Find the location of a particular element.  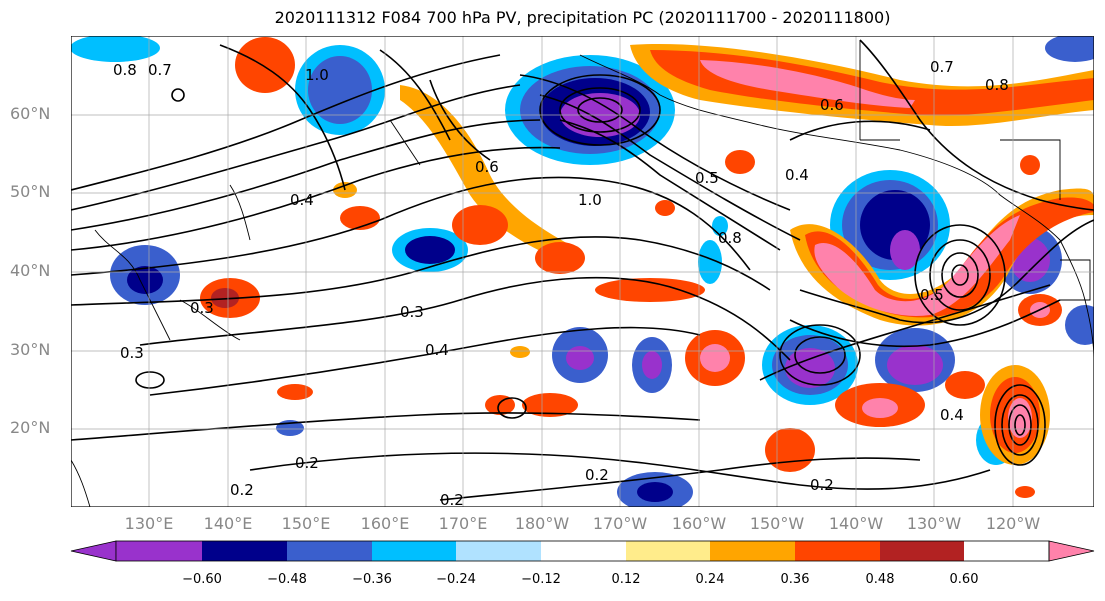

lon-label: 170°E is located at coordinates (463, 523).